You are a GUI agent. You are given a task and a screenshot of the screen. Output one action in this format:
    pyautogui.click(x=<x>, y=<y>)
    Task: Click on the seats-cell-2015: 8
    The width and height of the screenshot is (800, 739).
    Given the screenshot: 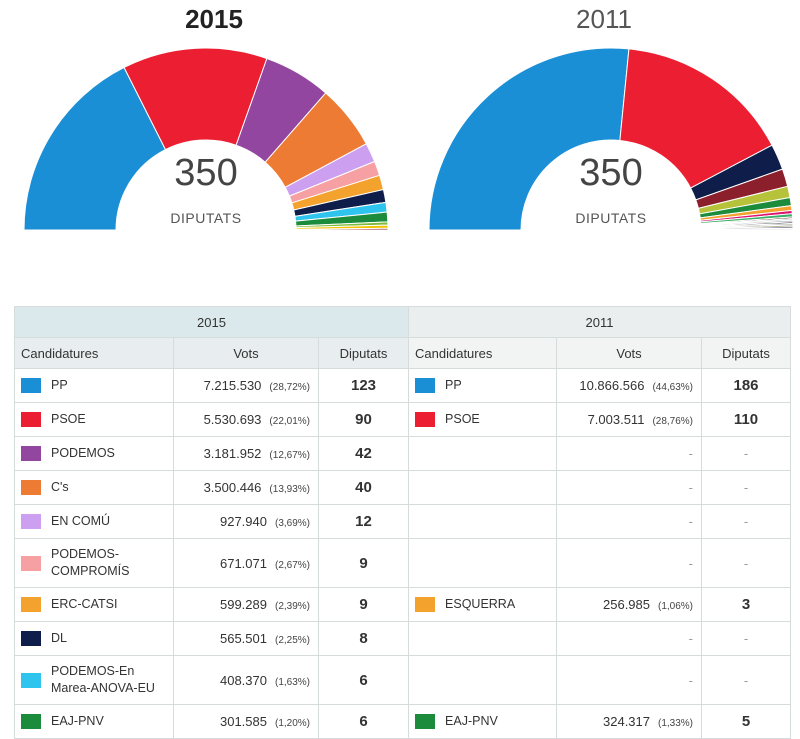 What is the action you would take?
    pyautogui.click(x=363, y=638)
    